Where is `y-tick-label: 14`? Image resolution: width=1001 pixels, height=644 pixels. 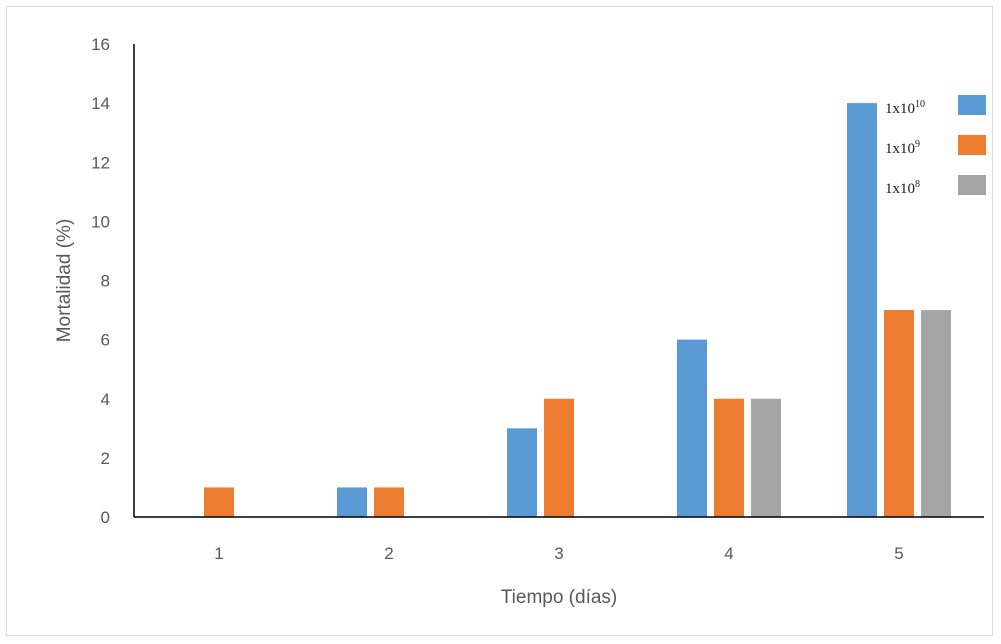
y-tick-label: 14 is located at coordinates (100, 103).